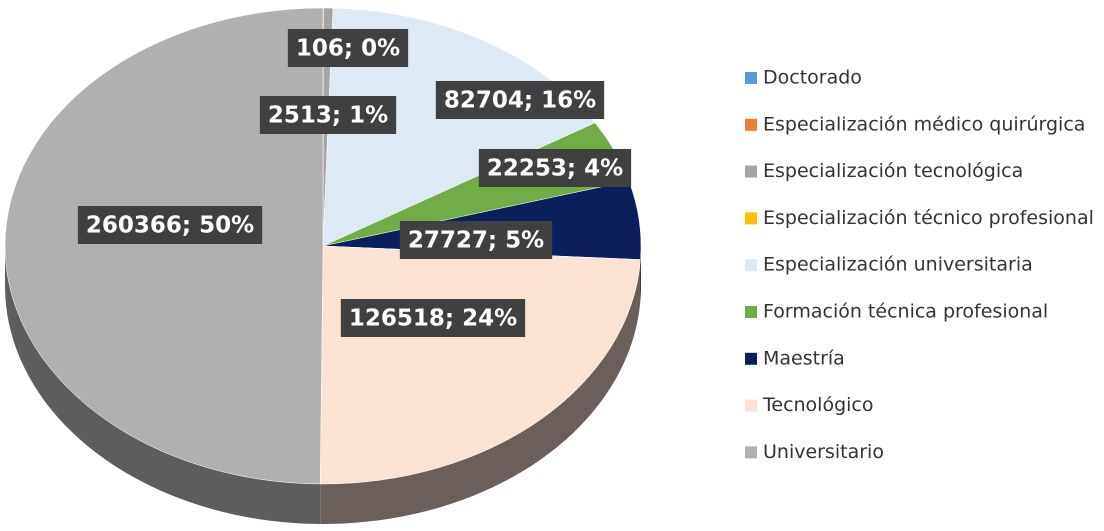 This screenshot has width=1104, height=531. I want to click on data-label-text: 126518; 24%, so click(433, 319).